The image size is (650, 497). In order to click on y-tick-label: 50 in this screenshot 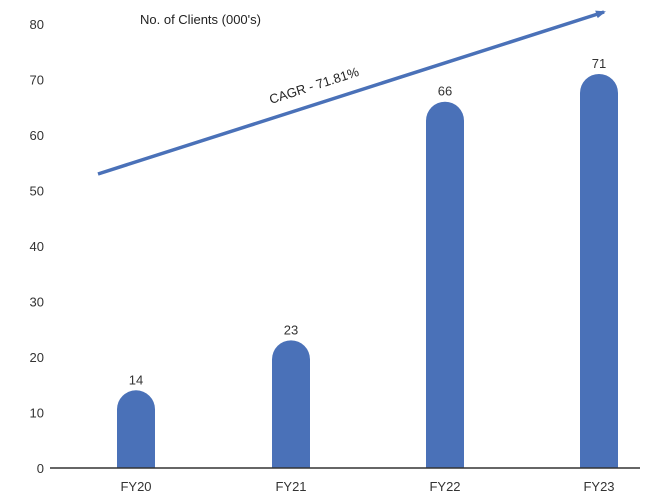, I will do `click(37, 191)`.